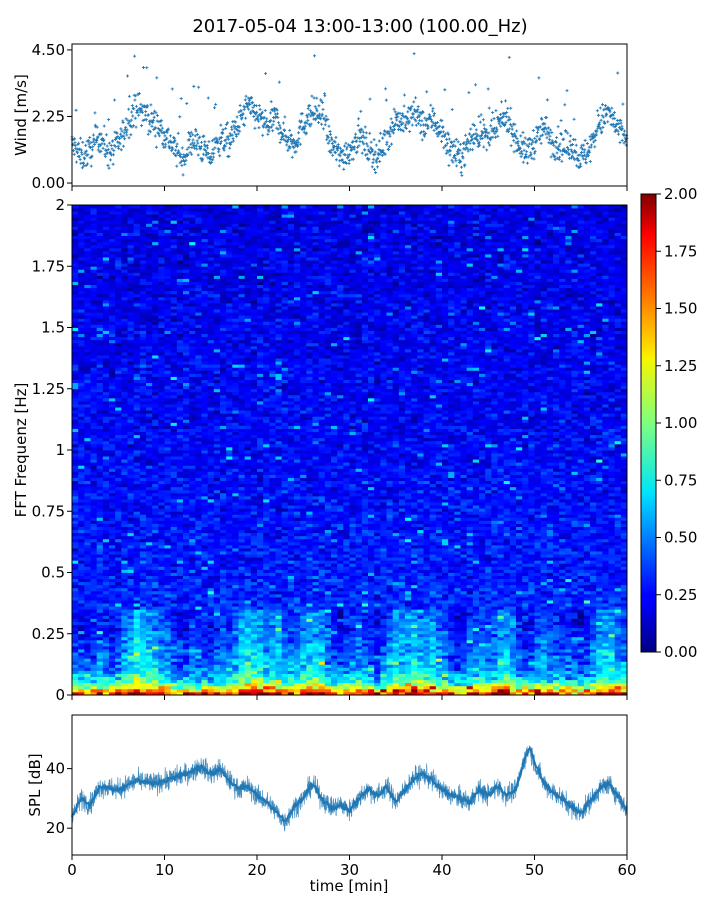  I want to click on wind-panel: 0.002.254.50 Wind [m/s], so click(320, 116).